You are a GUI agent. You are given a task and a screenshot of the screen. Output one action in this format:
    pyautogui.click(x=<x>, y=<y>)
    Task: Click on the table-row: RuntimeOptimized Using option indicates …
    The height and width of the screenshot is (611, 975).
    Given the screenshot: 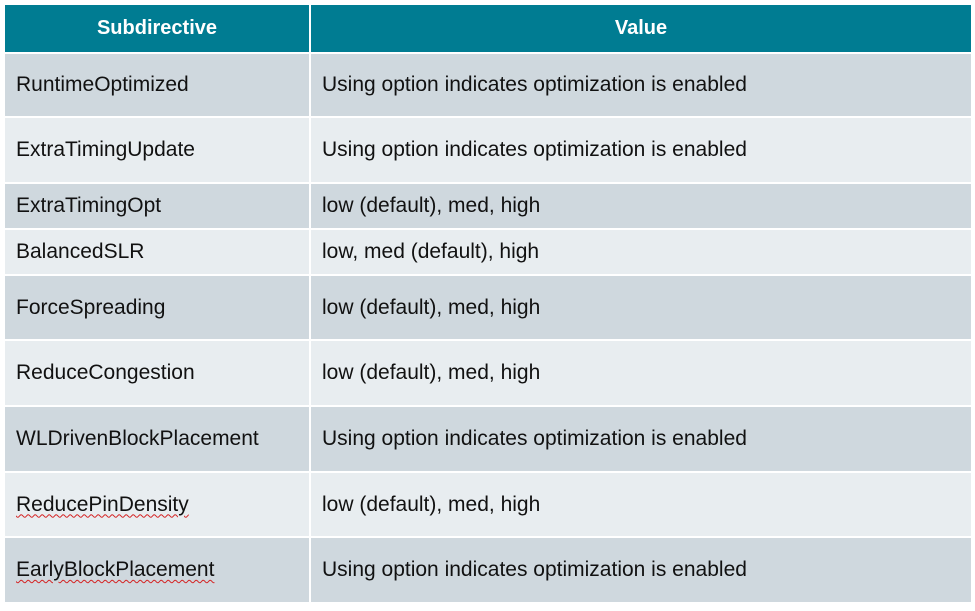 What is the action you would take?
    pyautogui.click(x=488, y=84)
    